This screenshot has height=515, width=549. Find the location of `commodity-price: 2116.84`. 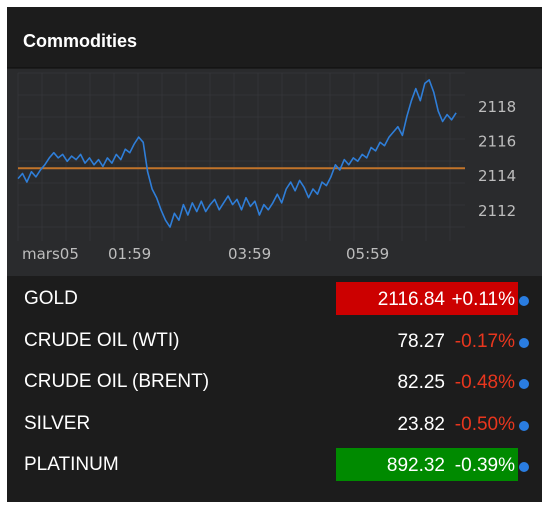

commodity-price: 2116.84 is located at coordinates (411, 299).